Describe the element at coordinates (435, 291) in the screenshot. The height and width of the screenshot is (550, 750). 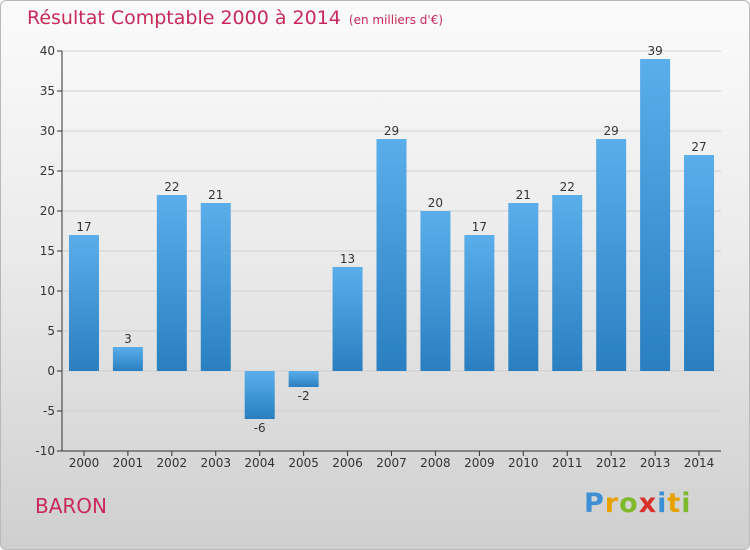
I see `bar-2008` at that location.